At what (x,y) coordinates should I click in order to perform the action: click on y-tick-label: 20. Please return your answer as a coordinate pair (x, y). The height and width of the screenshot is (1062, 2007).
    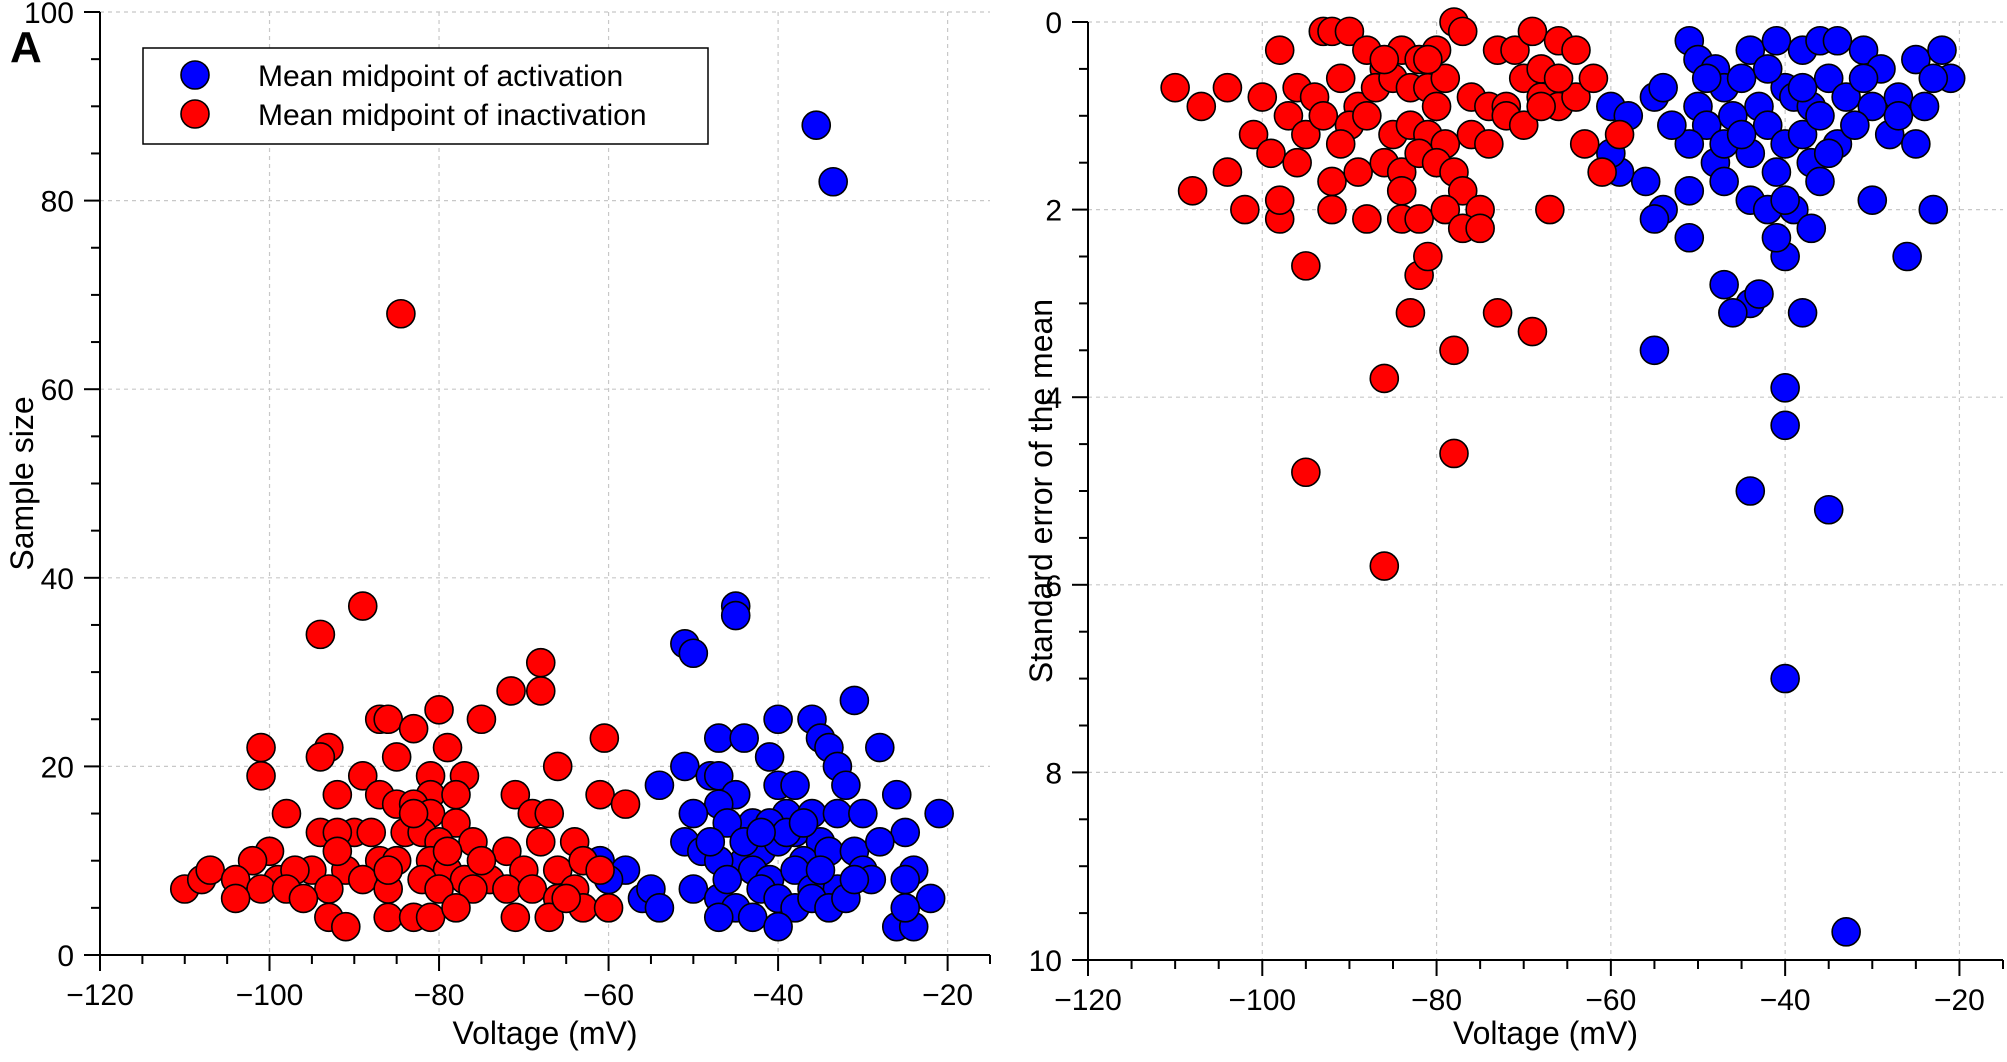
    Looking at the image, I should click on (57, 767).